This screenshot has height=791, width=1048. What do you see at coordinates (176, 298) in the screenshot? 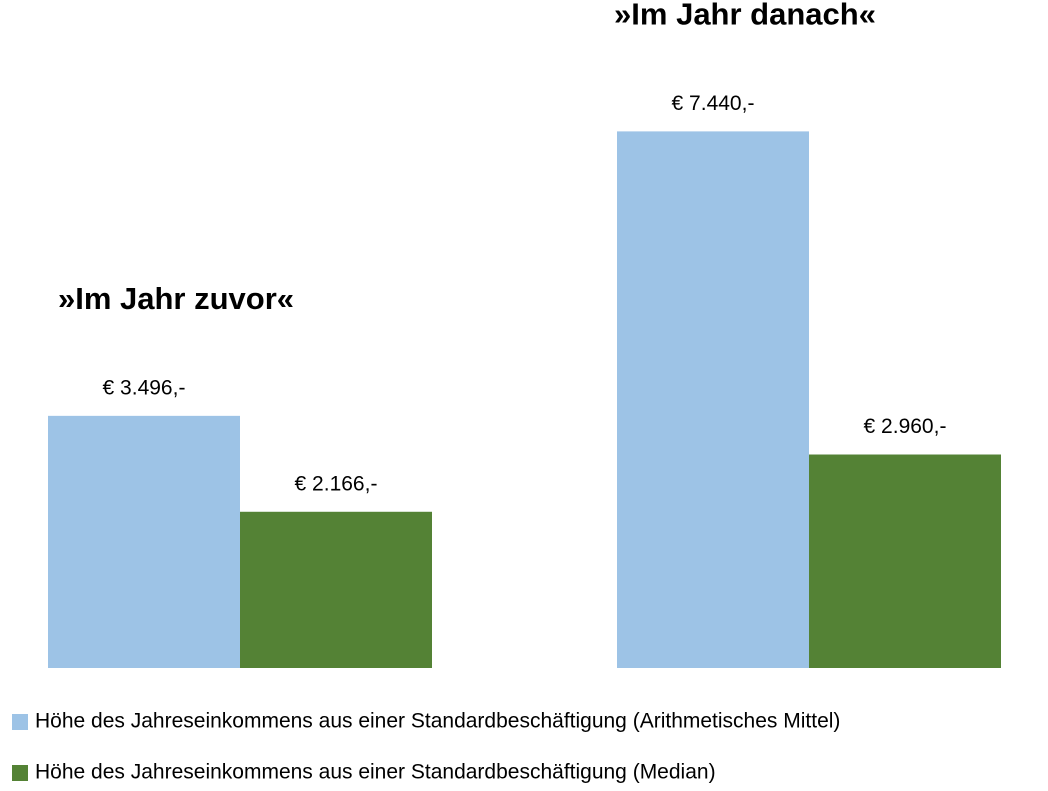
I see `category-label: »Im Jahr zuvor«` at bounding box center [176, 298].